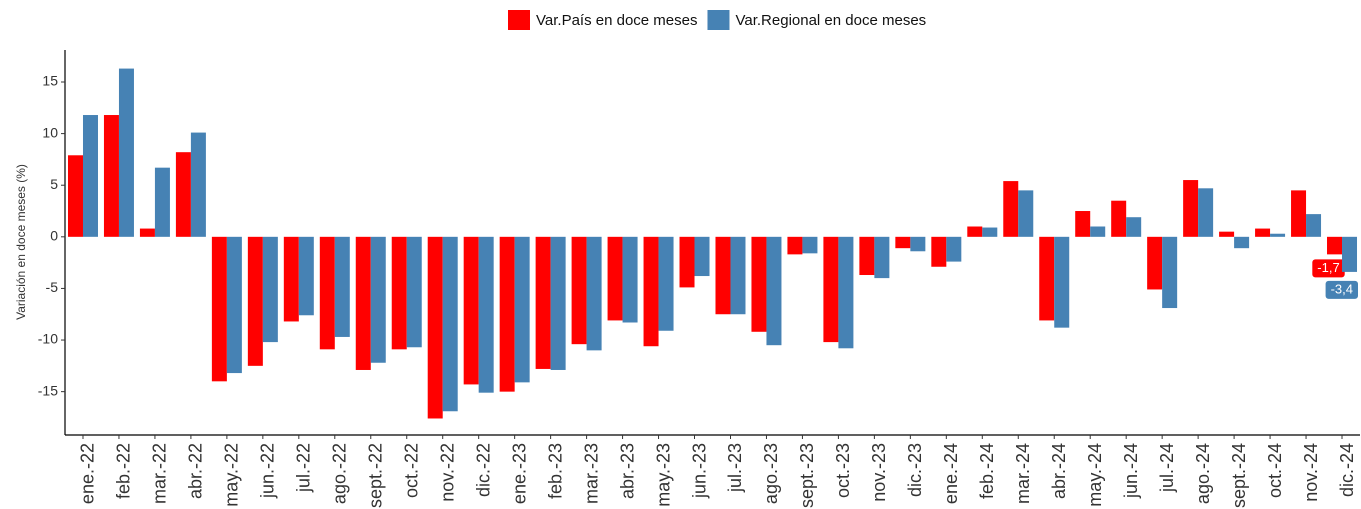  I want to click on x-tick-label: jun.-23, so click(699, 471).